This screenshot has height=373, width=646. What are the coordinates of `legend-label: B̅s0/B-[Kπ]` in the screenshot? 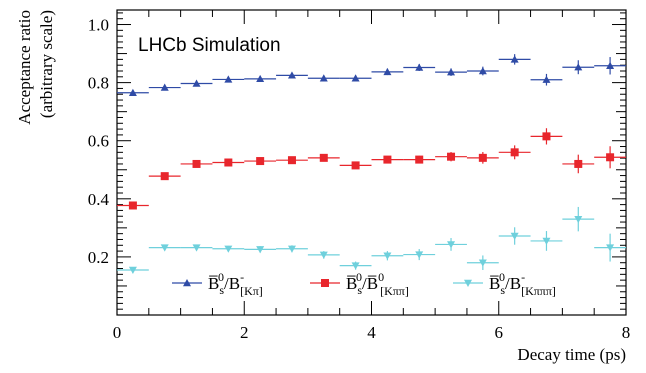 It's located at (235, 284).